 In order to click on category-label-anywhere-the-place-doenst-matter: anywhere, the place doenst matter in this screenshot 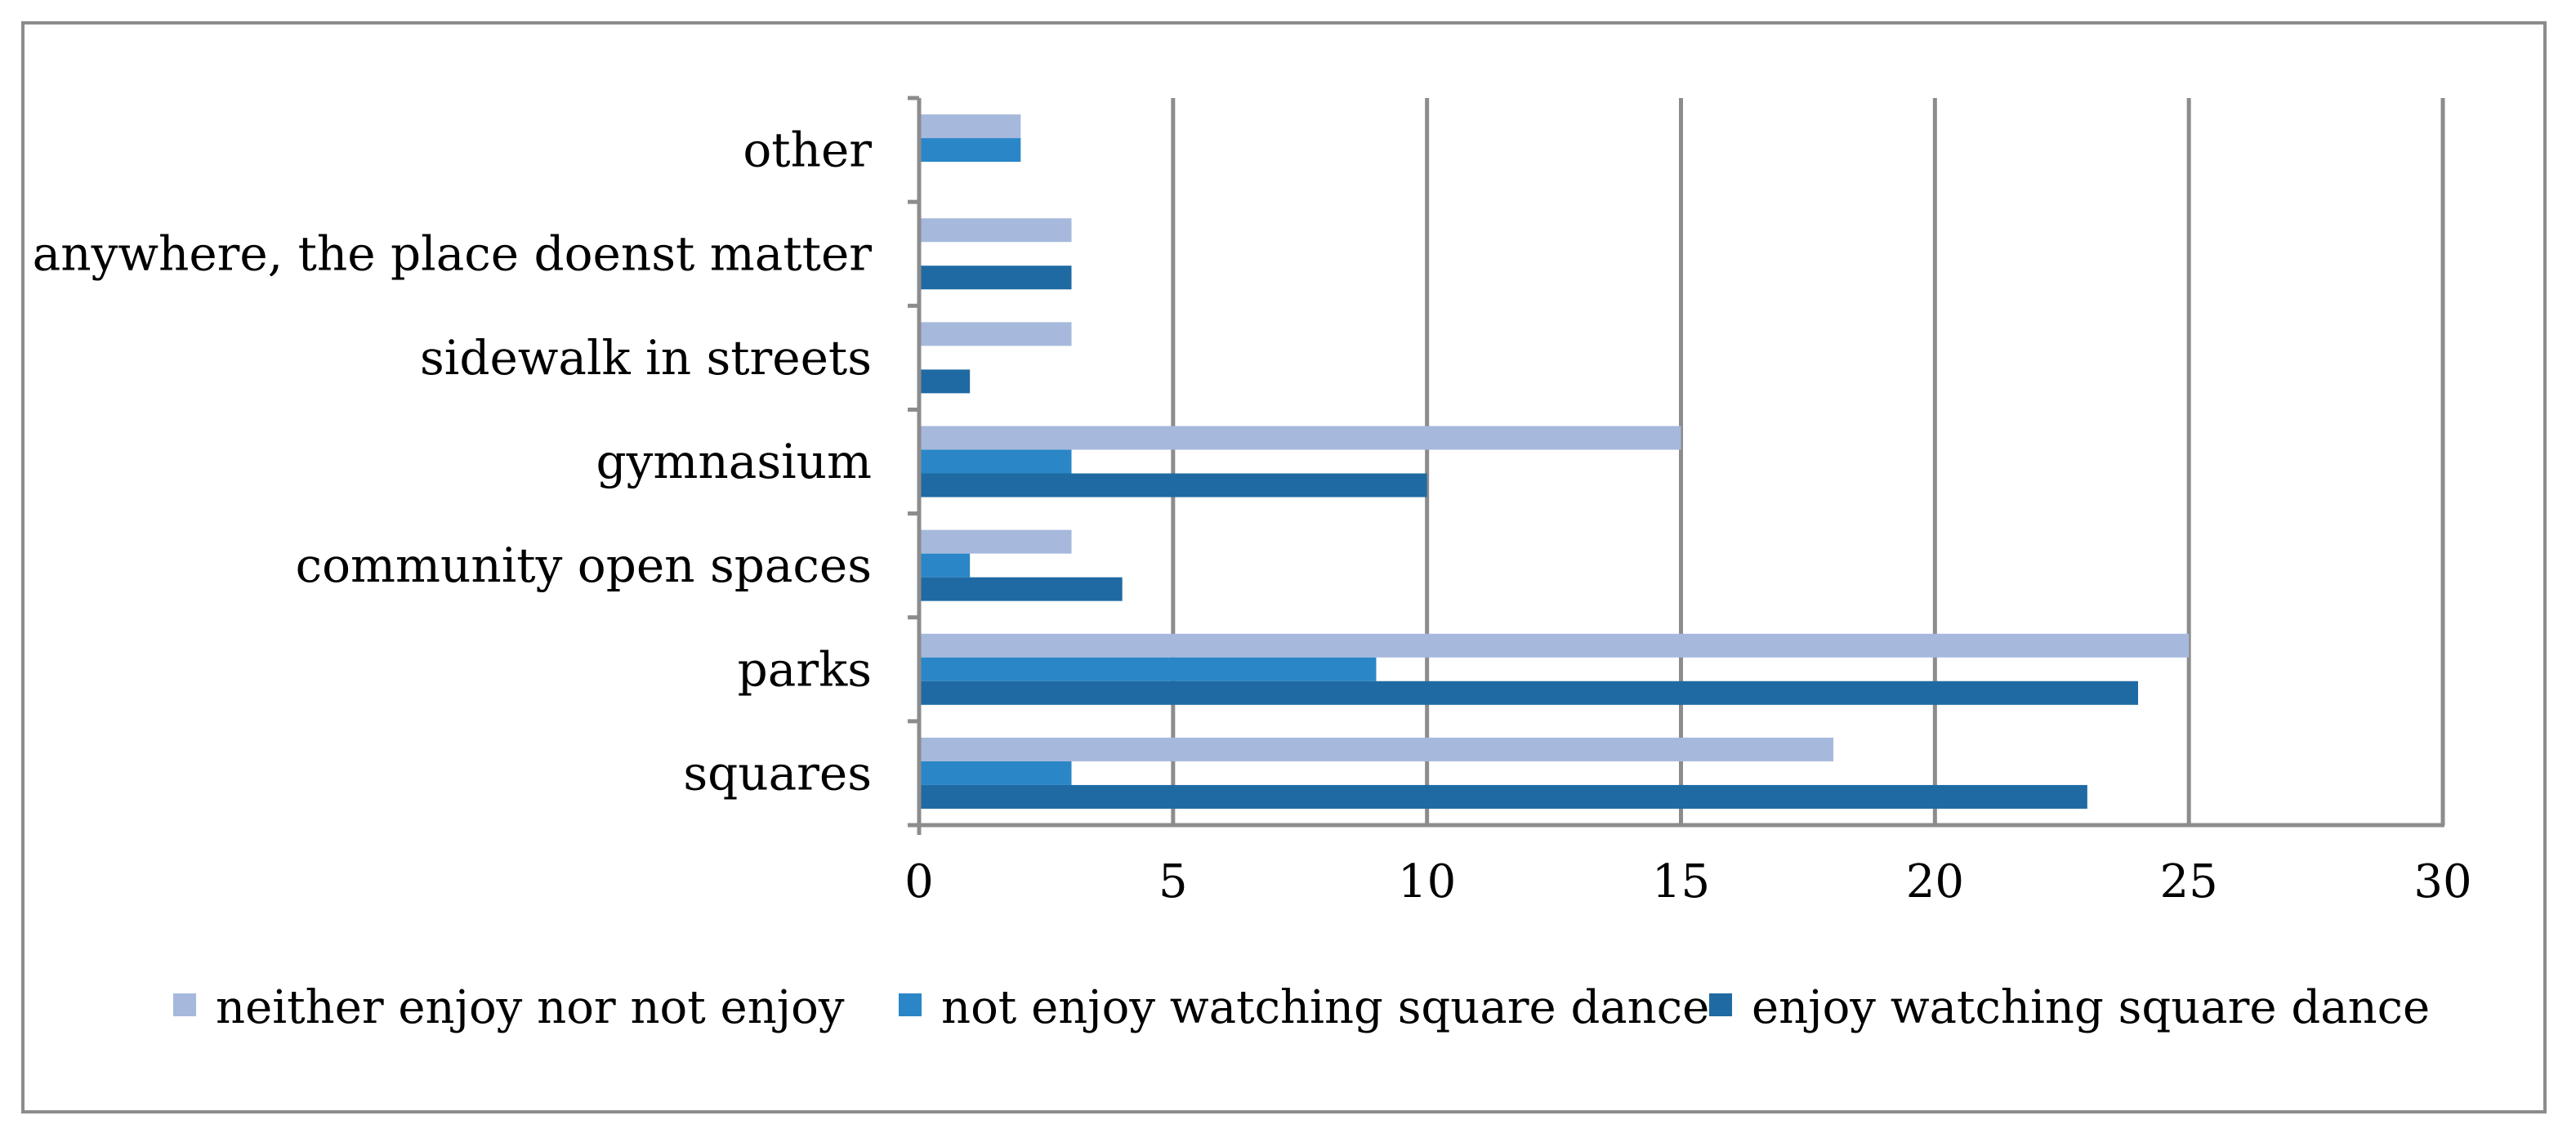, I will do `click(453, 254)`.